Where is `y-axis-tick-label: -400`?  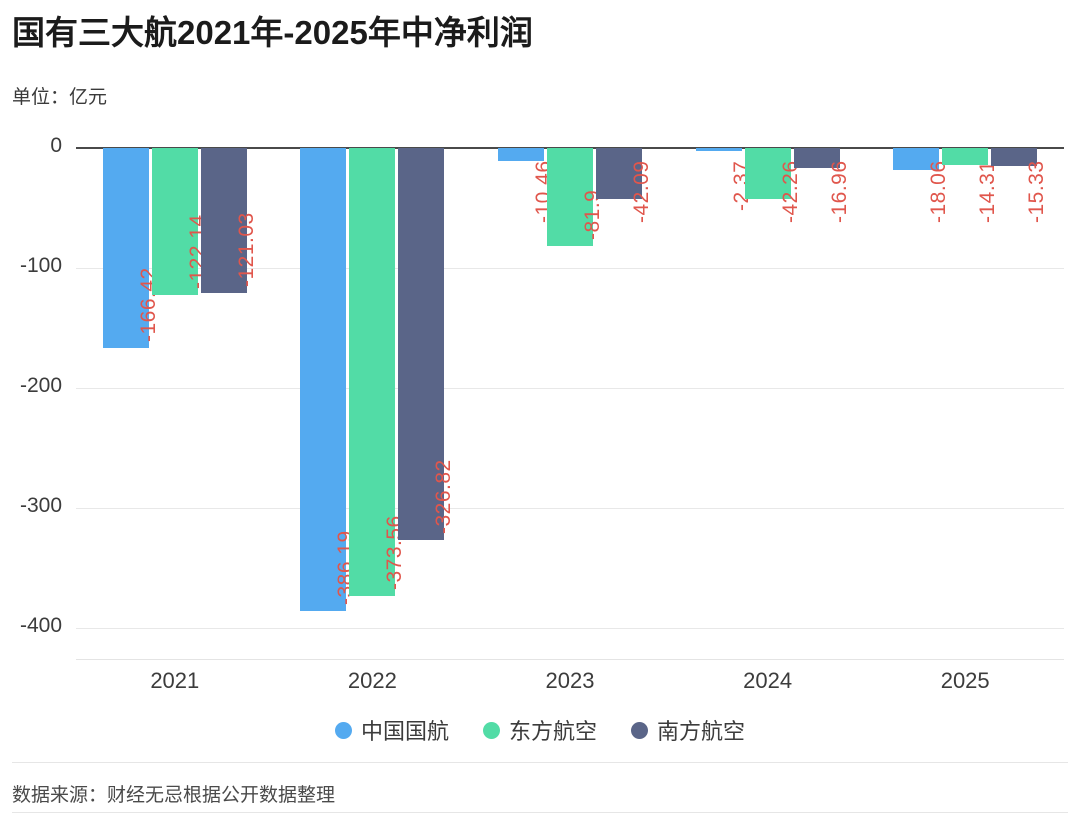 y-axis-tick-label: -400 is located at coordinates (40, 625).